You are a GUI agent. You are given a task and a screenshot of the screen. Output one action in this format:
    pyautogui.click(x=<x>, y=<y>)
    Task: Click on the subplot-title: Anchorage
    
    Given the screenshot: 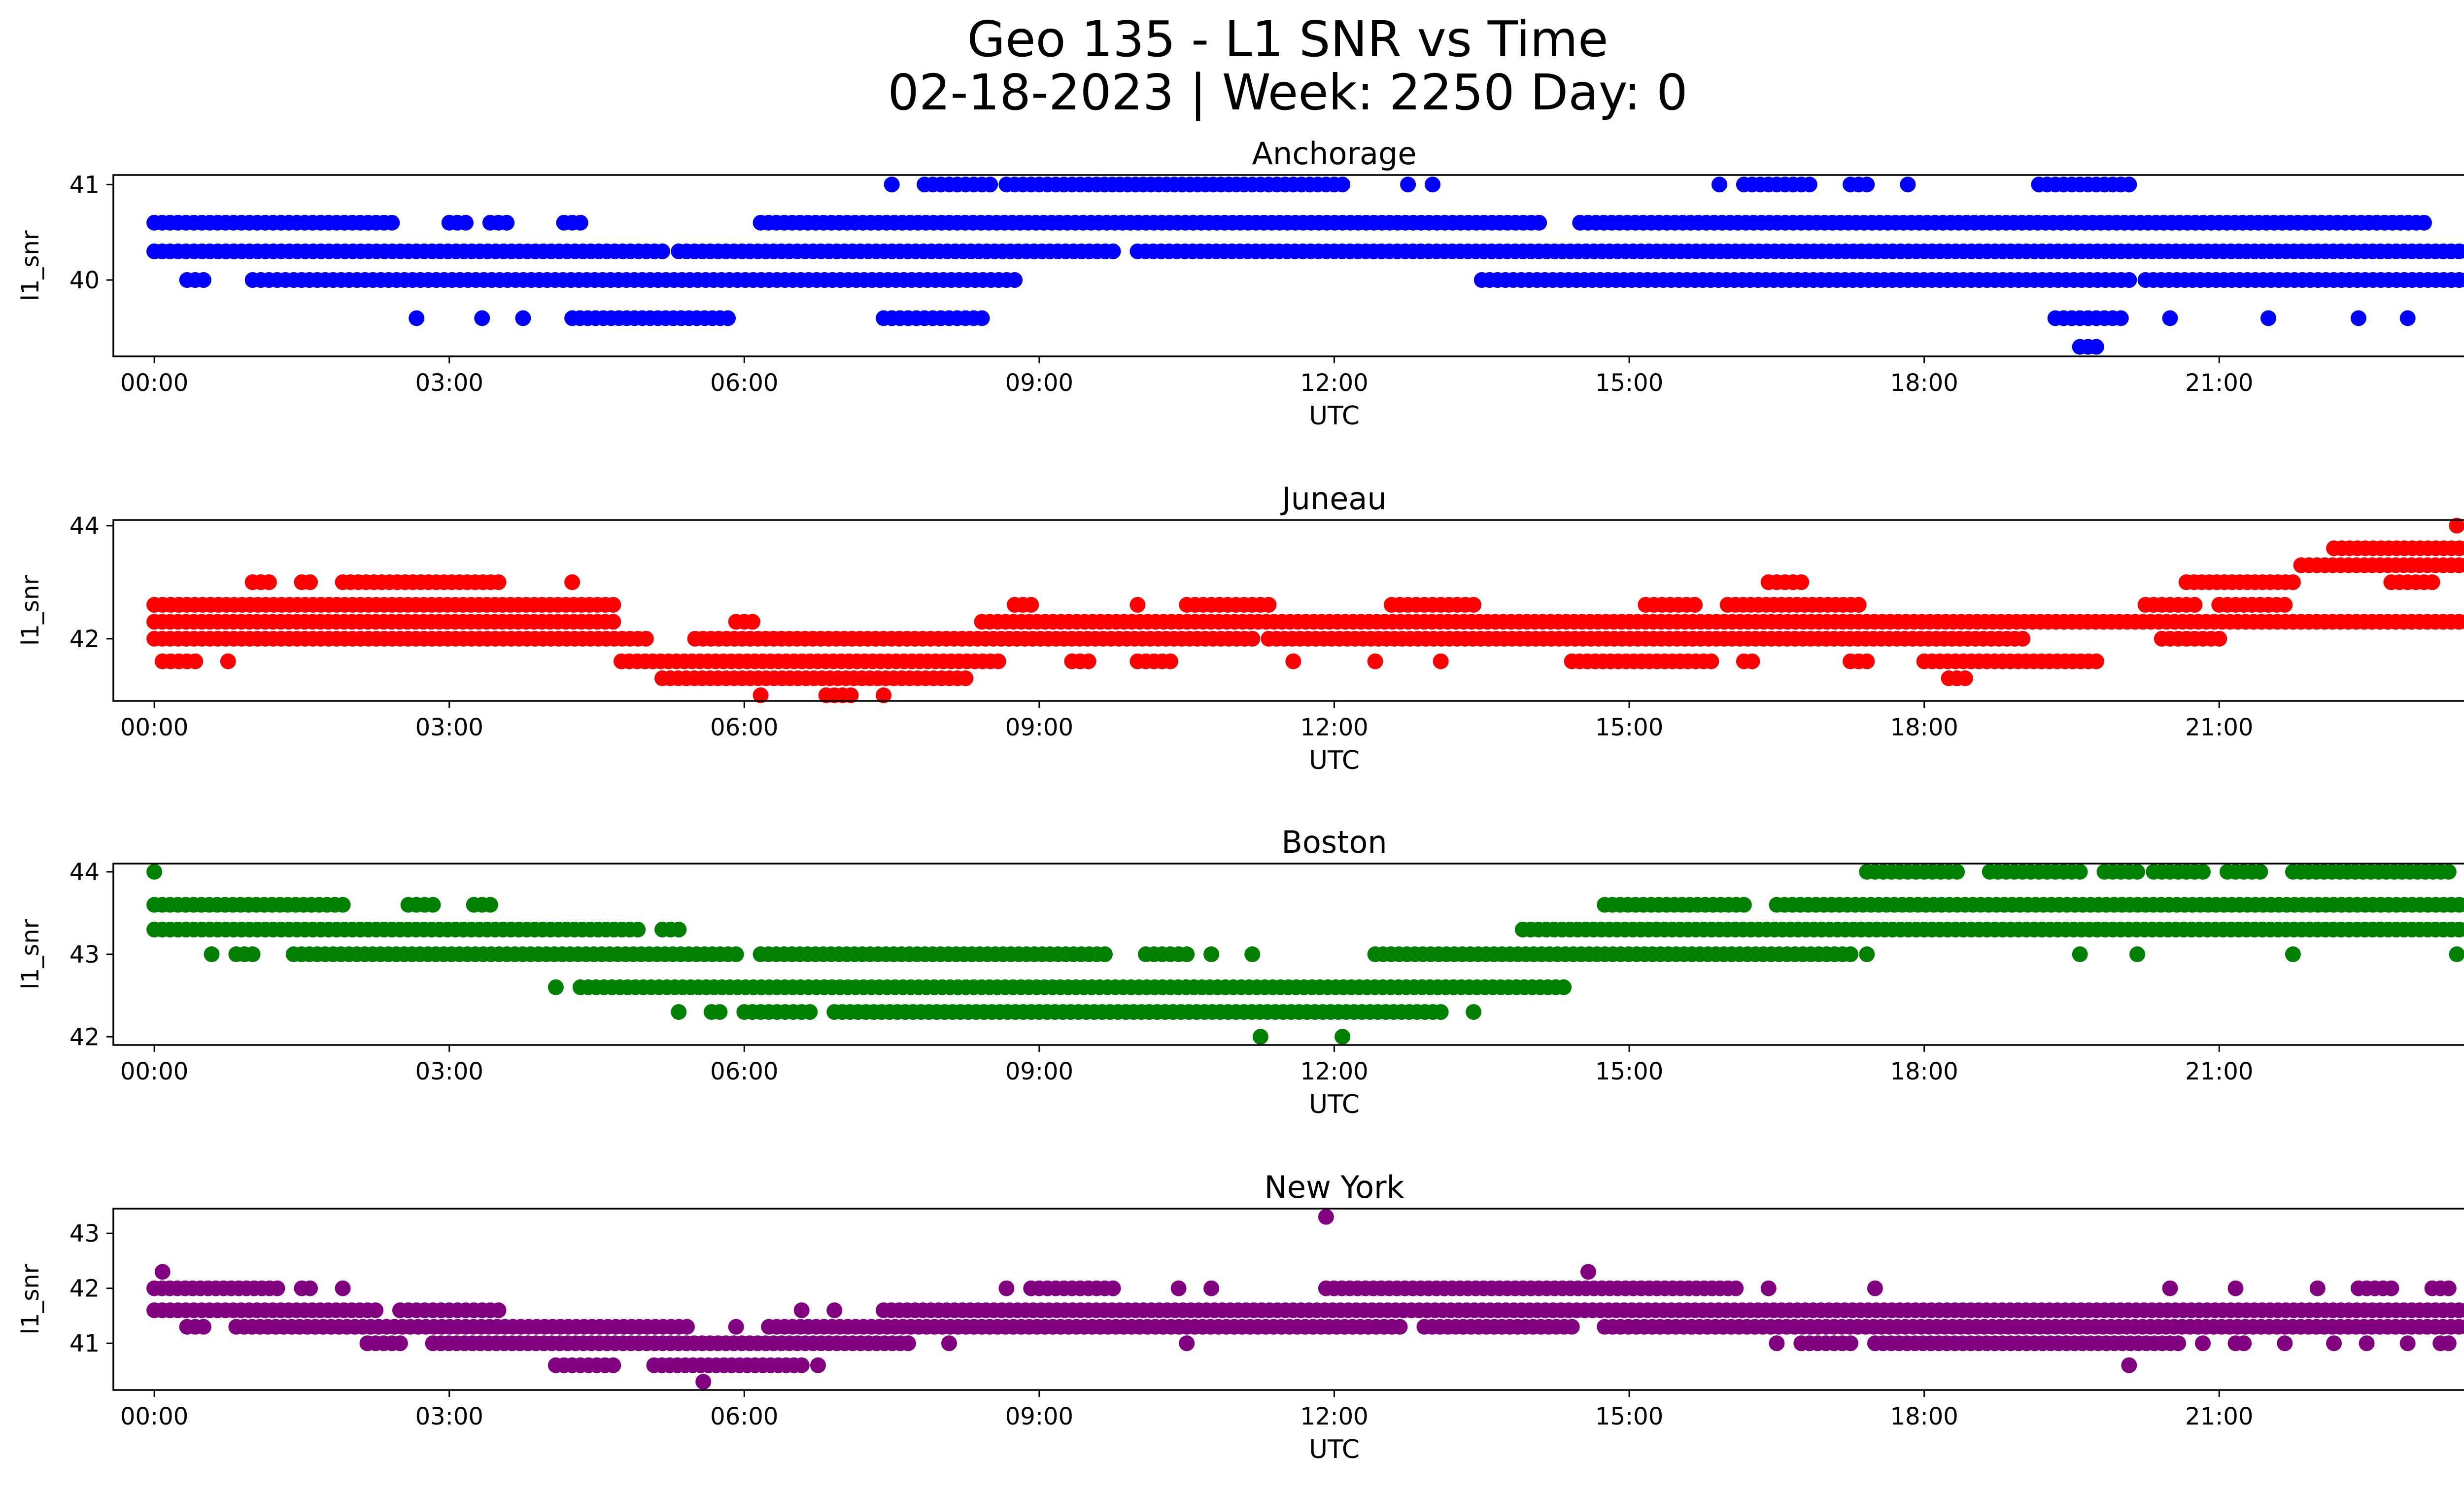 What is the action you would take?
    pyautogui.click(x=1334, y=154)
    